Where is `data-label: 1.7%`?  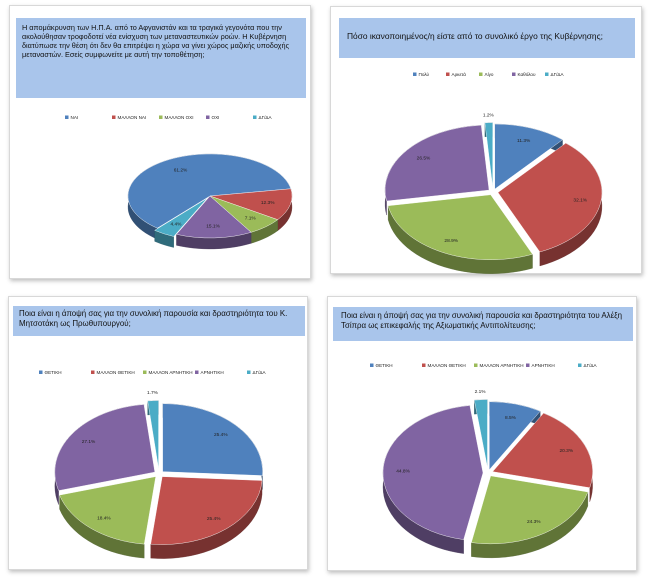 data-label: 1.7% is located at coordinates (153, 393).